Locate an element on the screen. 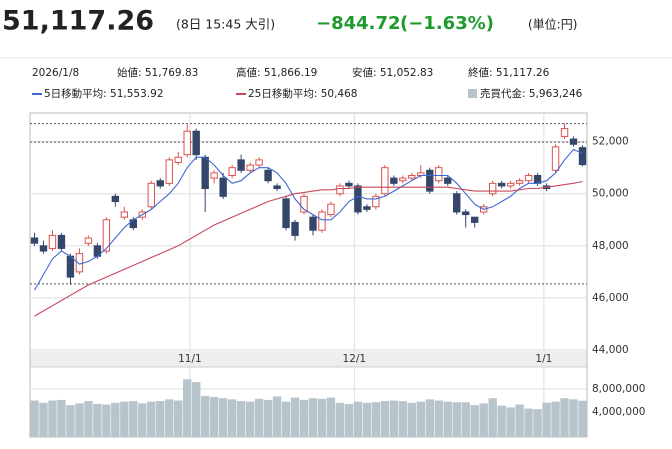 This screenshot has width=672, height=449. legend-ma5: 5日移動平均: 51,553.92 is located at coordinates (104, 93).